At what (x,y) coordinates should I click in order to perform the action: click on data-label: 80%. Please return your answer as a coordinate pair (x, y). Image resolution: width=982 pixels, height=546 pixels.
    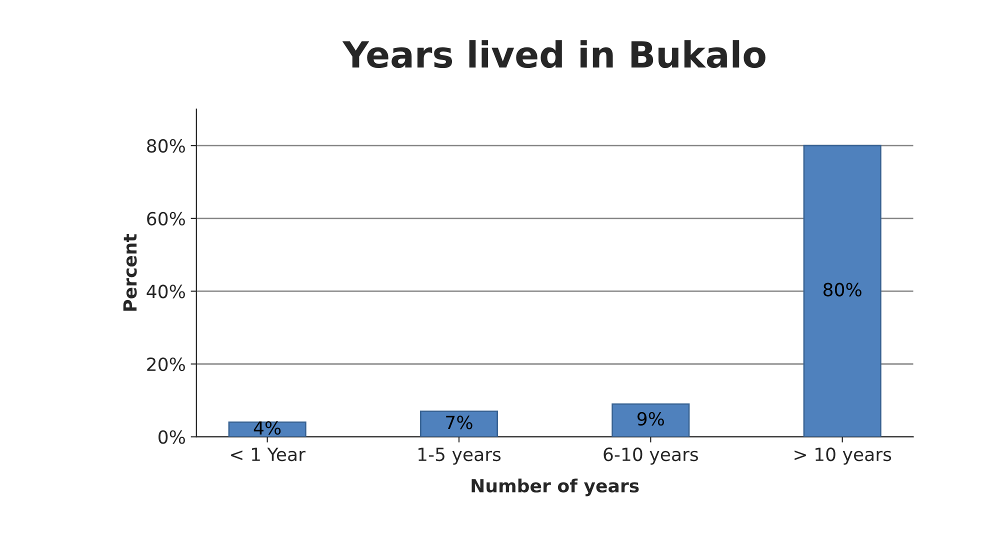
    Looking at the image, I should click on (843, 289).